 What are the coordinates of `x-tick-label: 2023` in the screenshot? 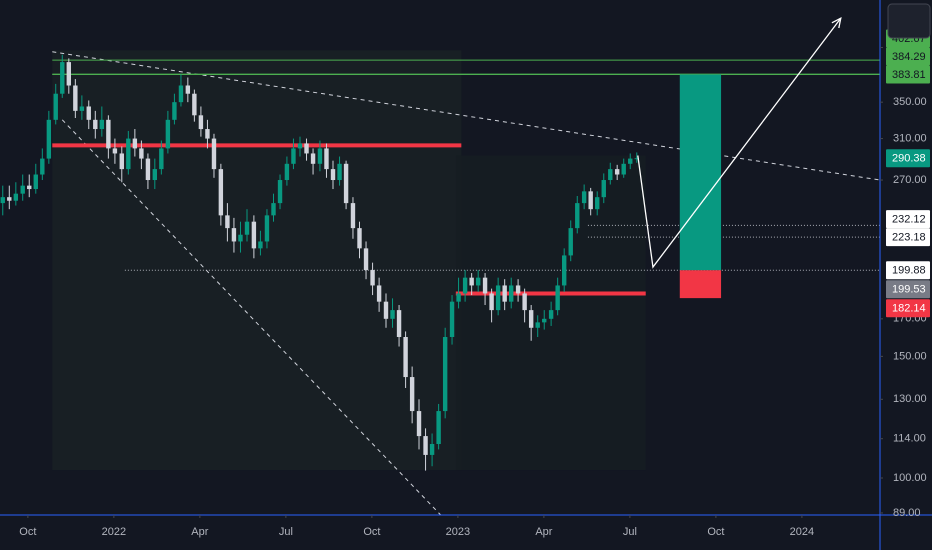 It's located at (458, 532).